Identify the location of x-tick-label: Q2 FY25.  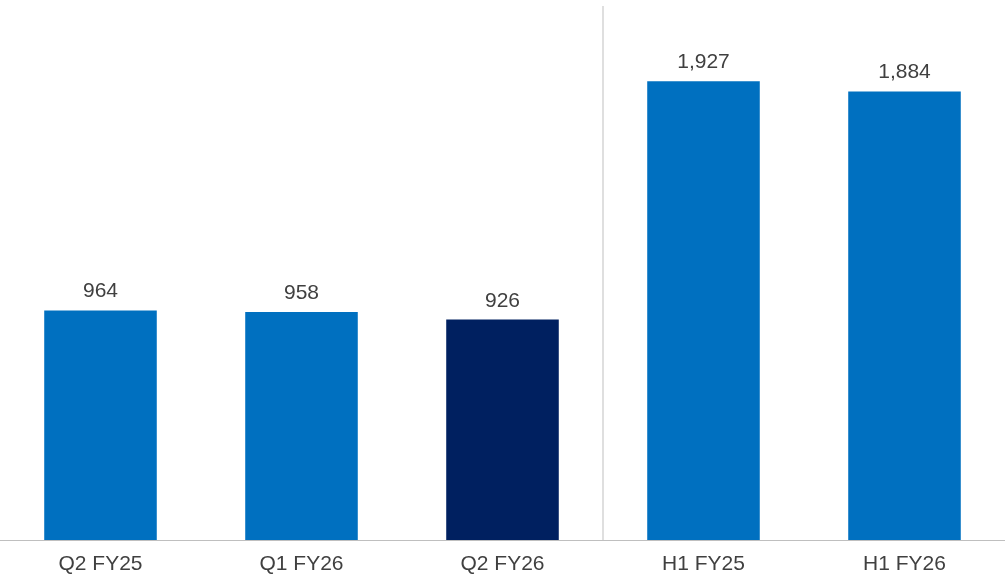
(100, 562).